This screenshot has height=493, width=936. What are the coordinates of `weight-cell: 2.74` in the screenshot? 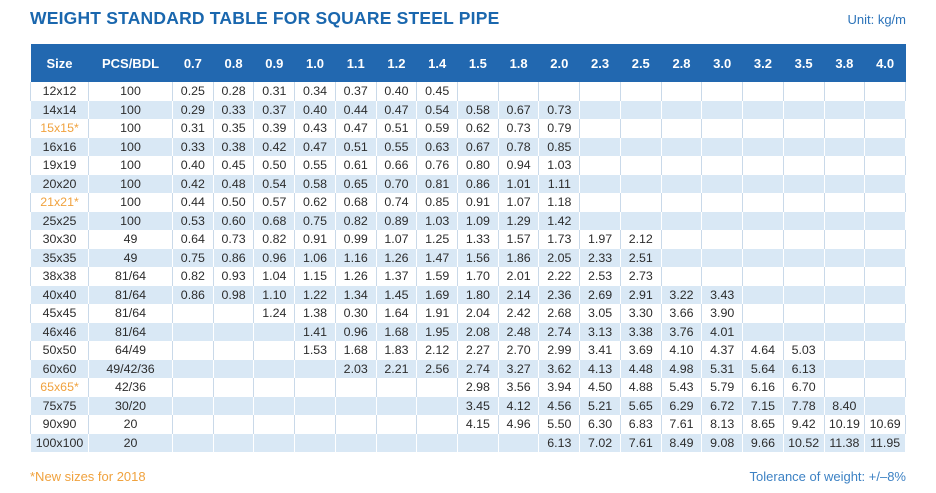 It's located at (559, 331).